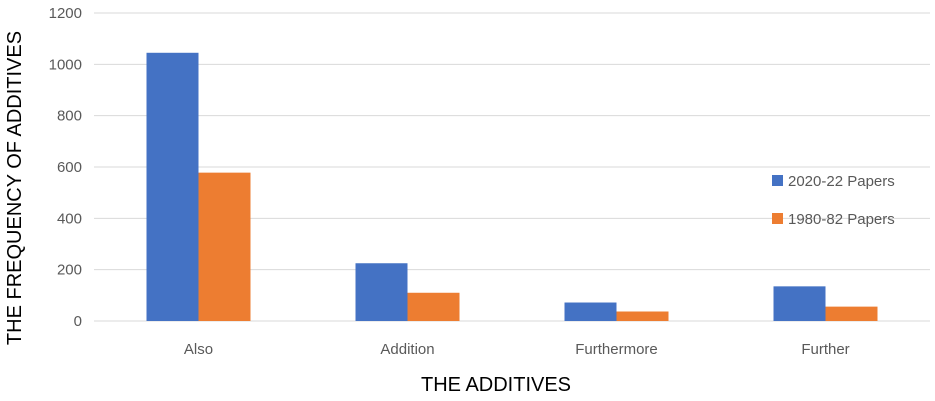 The image size is (935, 401). Describe the element at coordinates (407, 349) in the screenshot. I see `x-tick-label: Addition` at that location.